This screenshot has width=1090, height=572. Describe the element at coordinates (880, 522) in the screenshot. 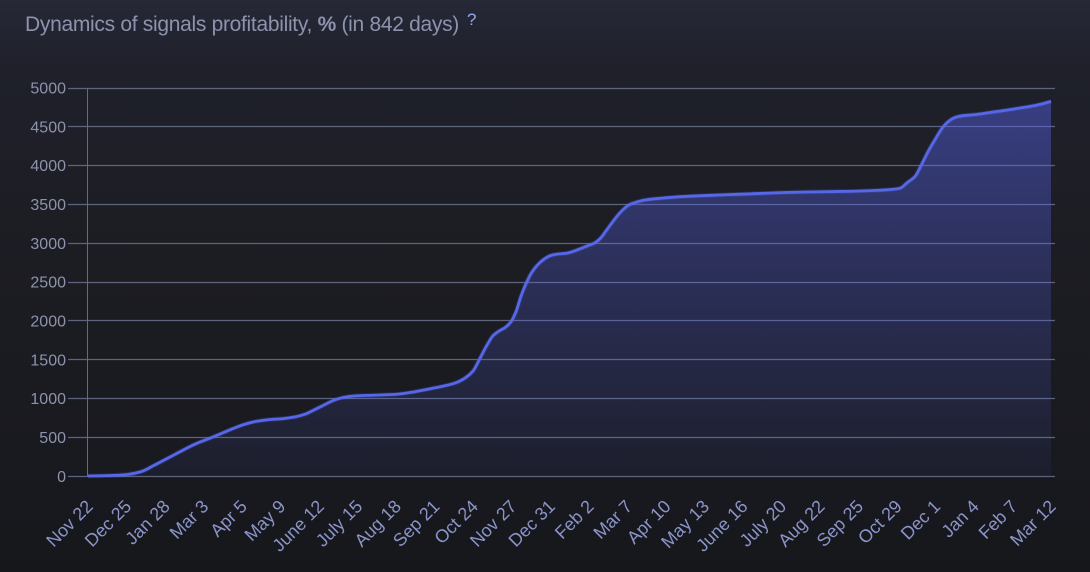

I see `svg-text: Oct 29` at that location.